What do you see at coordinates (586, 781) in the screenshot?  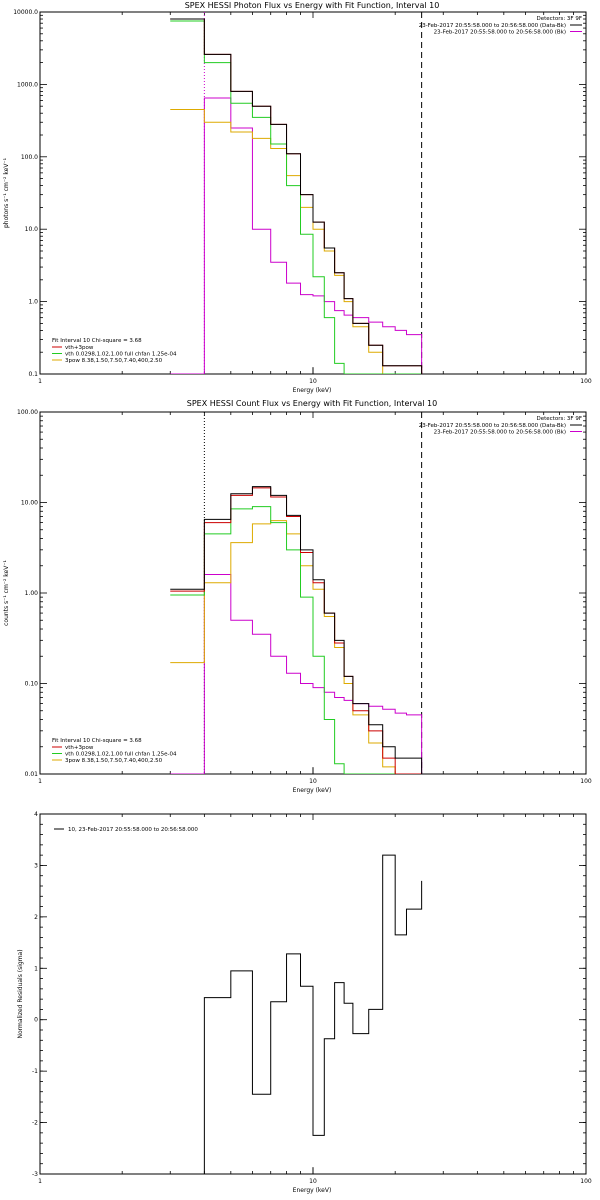 I see `panel-2-x-tick-label: 100` at bounding box center [586, 781].